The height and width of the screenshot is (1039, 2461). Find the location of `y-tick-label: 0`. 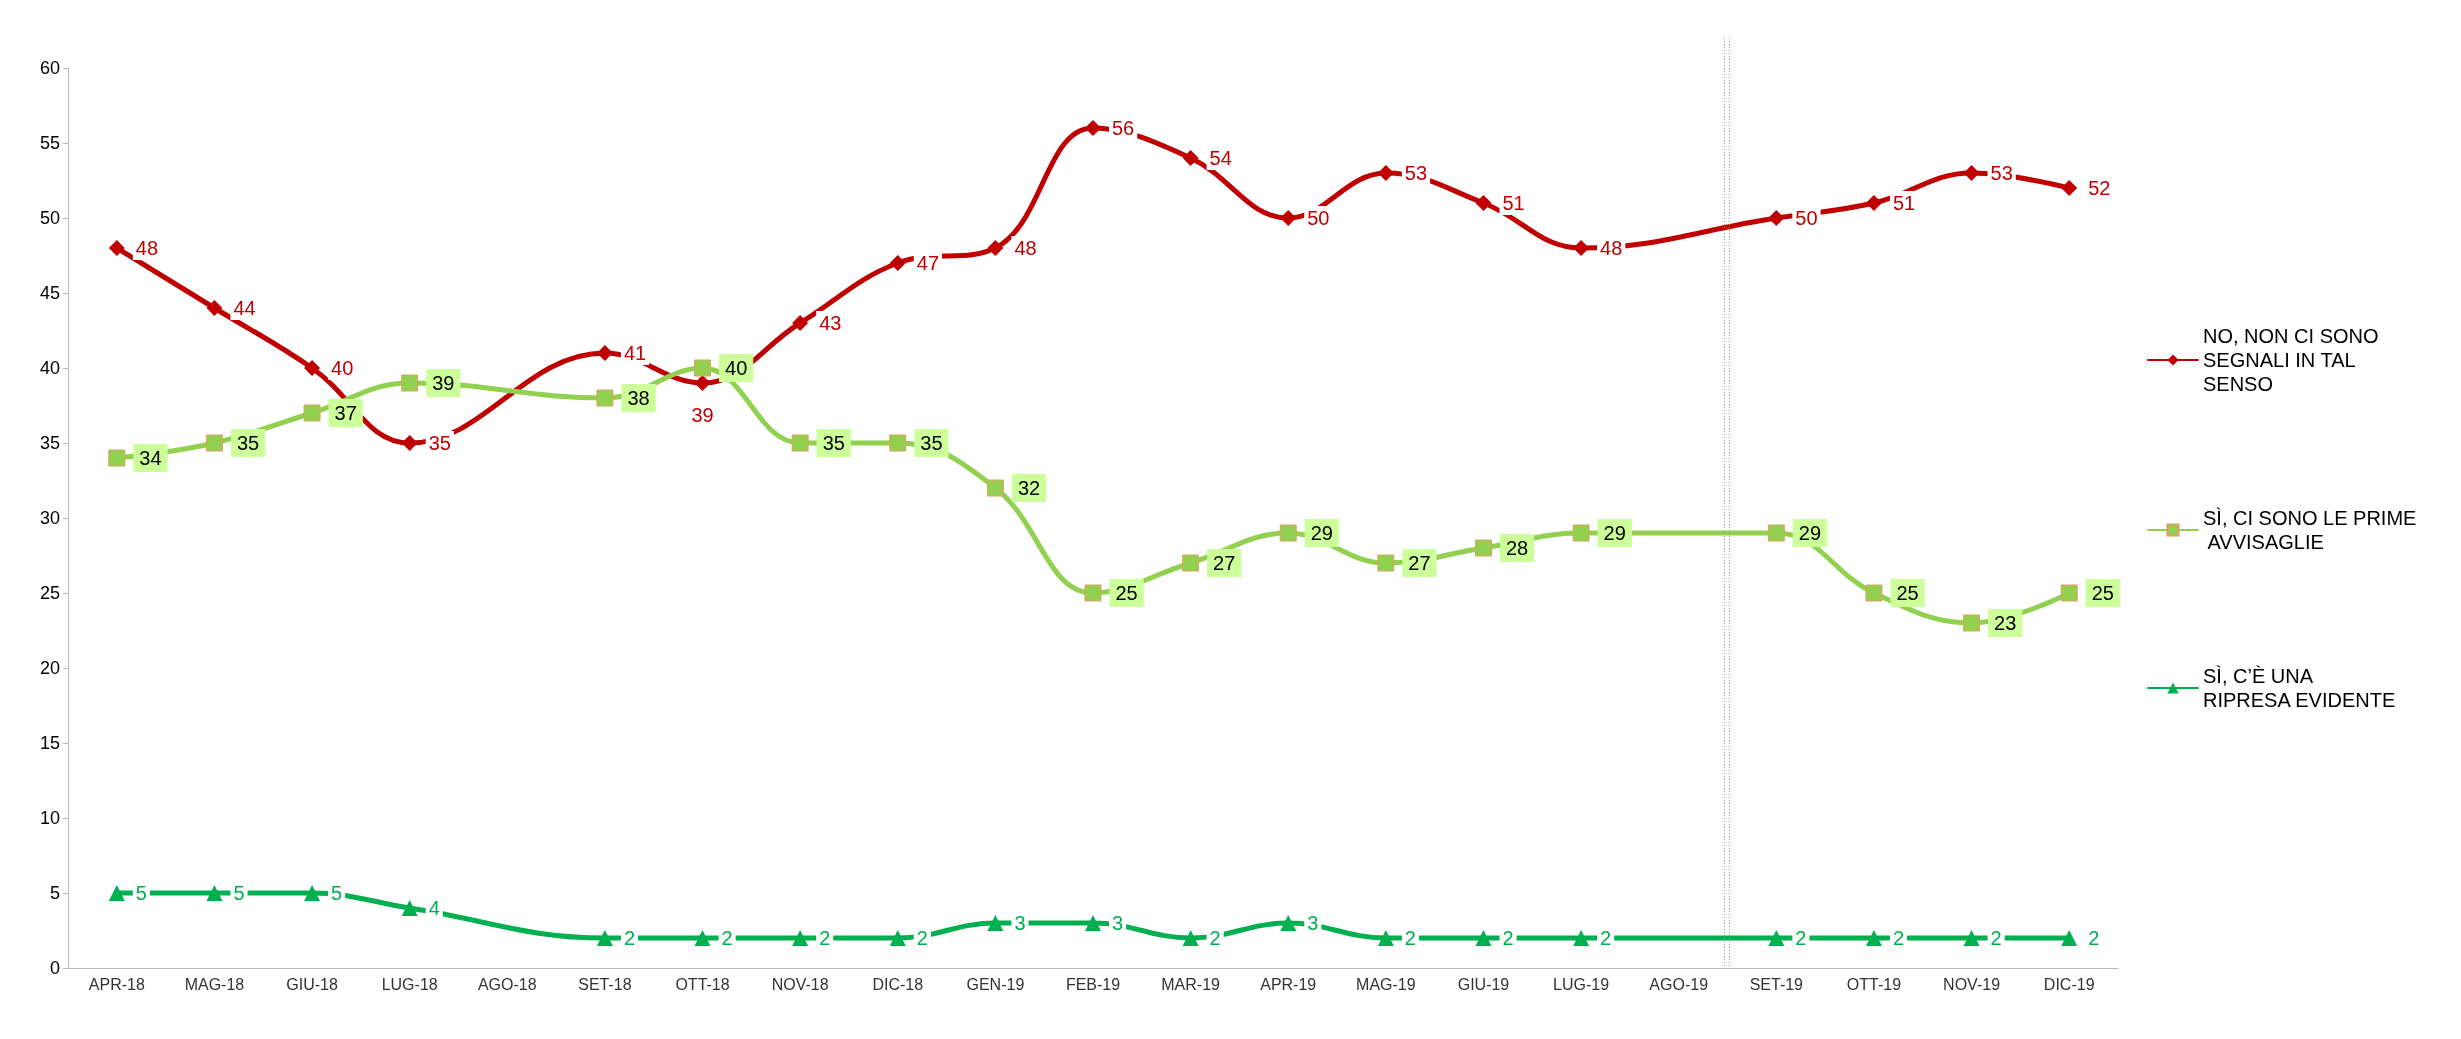

y-tick-label: 0 is located at coordinates (54, 968).